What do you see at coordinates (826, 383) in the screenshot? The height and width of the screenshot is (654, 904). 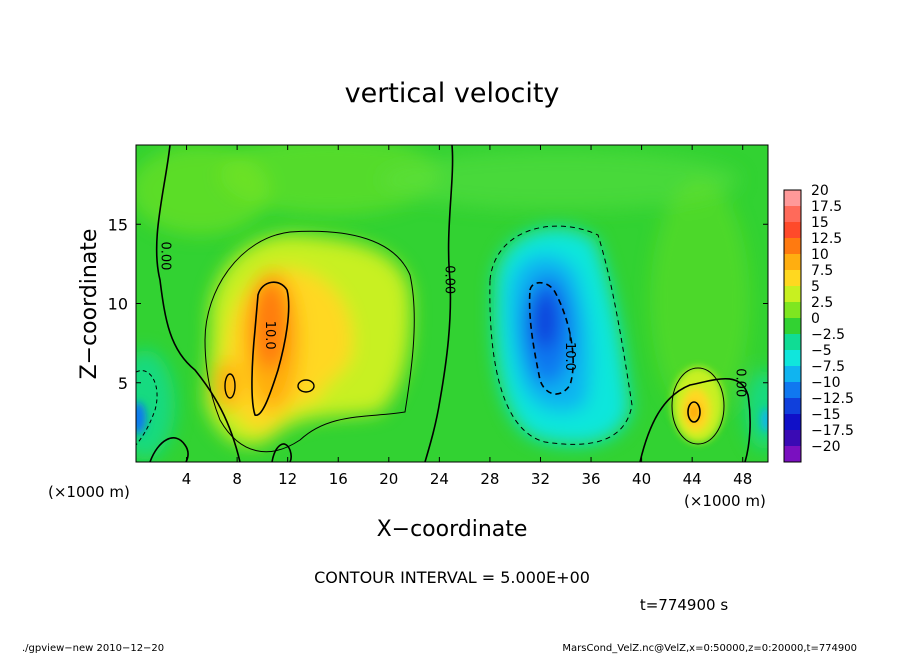 I see `colorbar-label: −10` at bounding box center [826, 383].